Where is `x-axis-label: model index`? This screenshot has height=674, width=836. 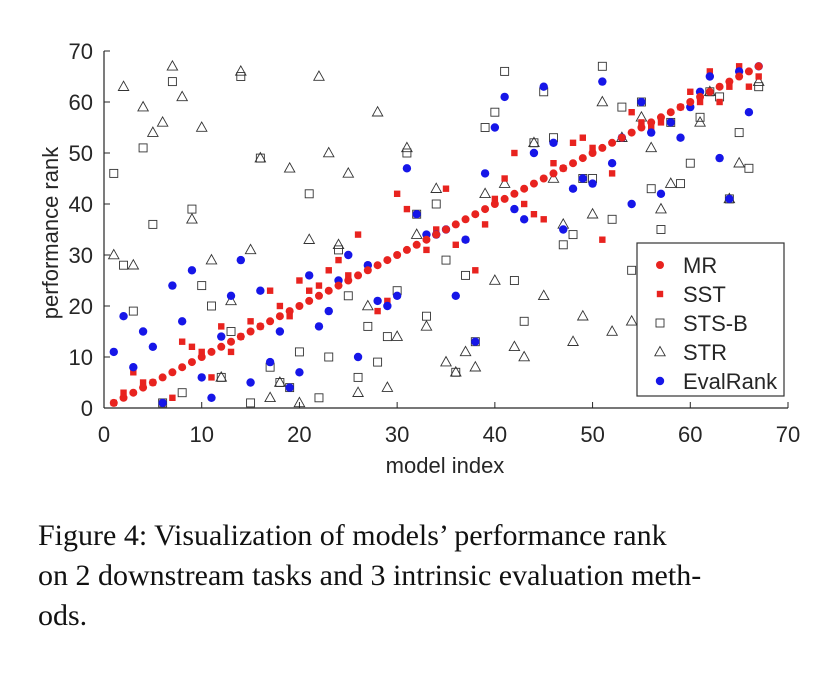 x-axis-label: model index is located at coordinates (445, 465).